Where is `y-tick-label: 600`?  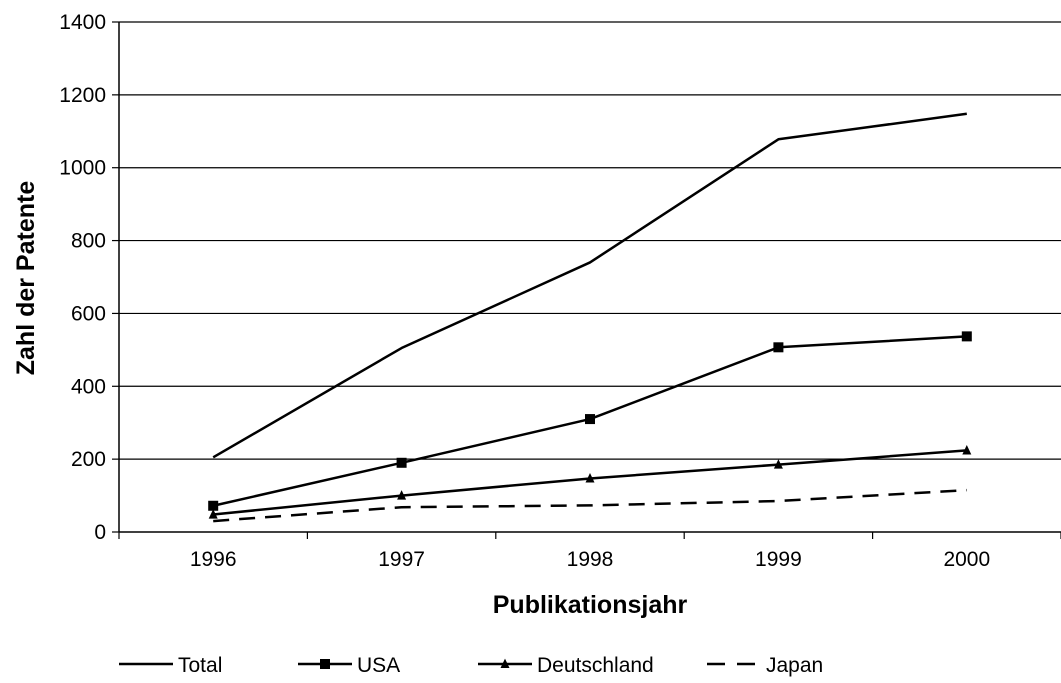 y-tick-label: 600 is located at coordinates (88, 313).